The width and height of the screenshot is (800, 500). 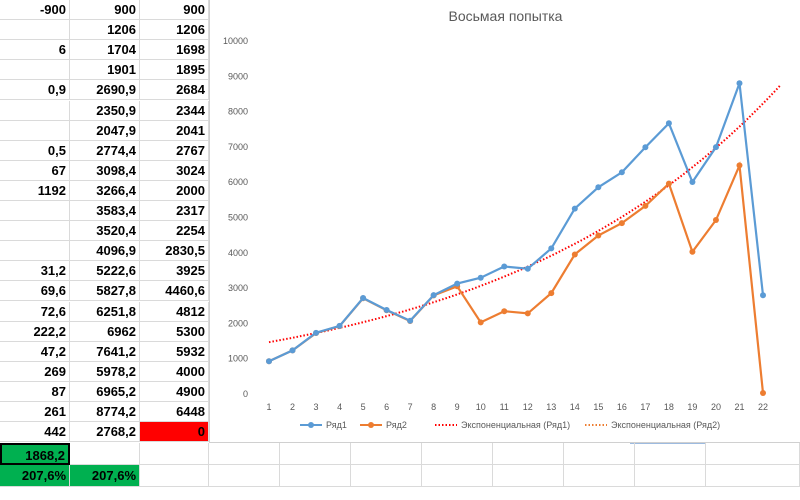 What do you see at coordinates (174, 311) in the screenshot?
I see `table-cell: 4812` at bounding box center [174, 311].